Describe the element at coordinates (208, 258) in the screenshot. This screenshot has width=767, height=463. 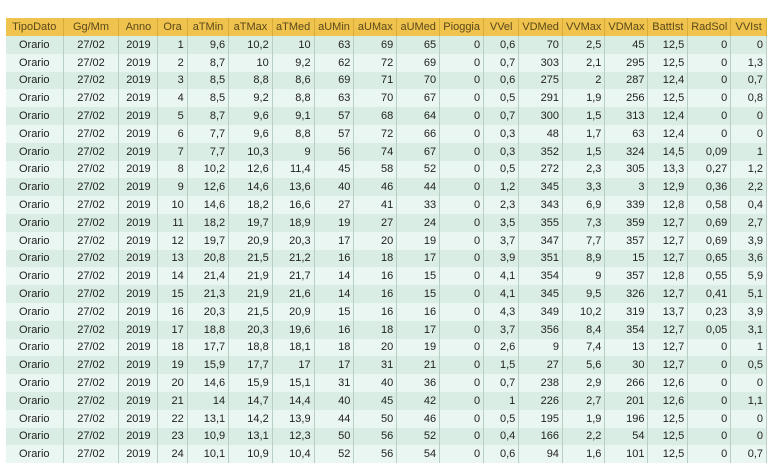
I see `table-cell: 20,8` at that location.